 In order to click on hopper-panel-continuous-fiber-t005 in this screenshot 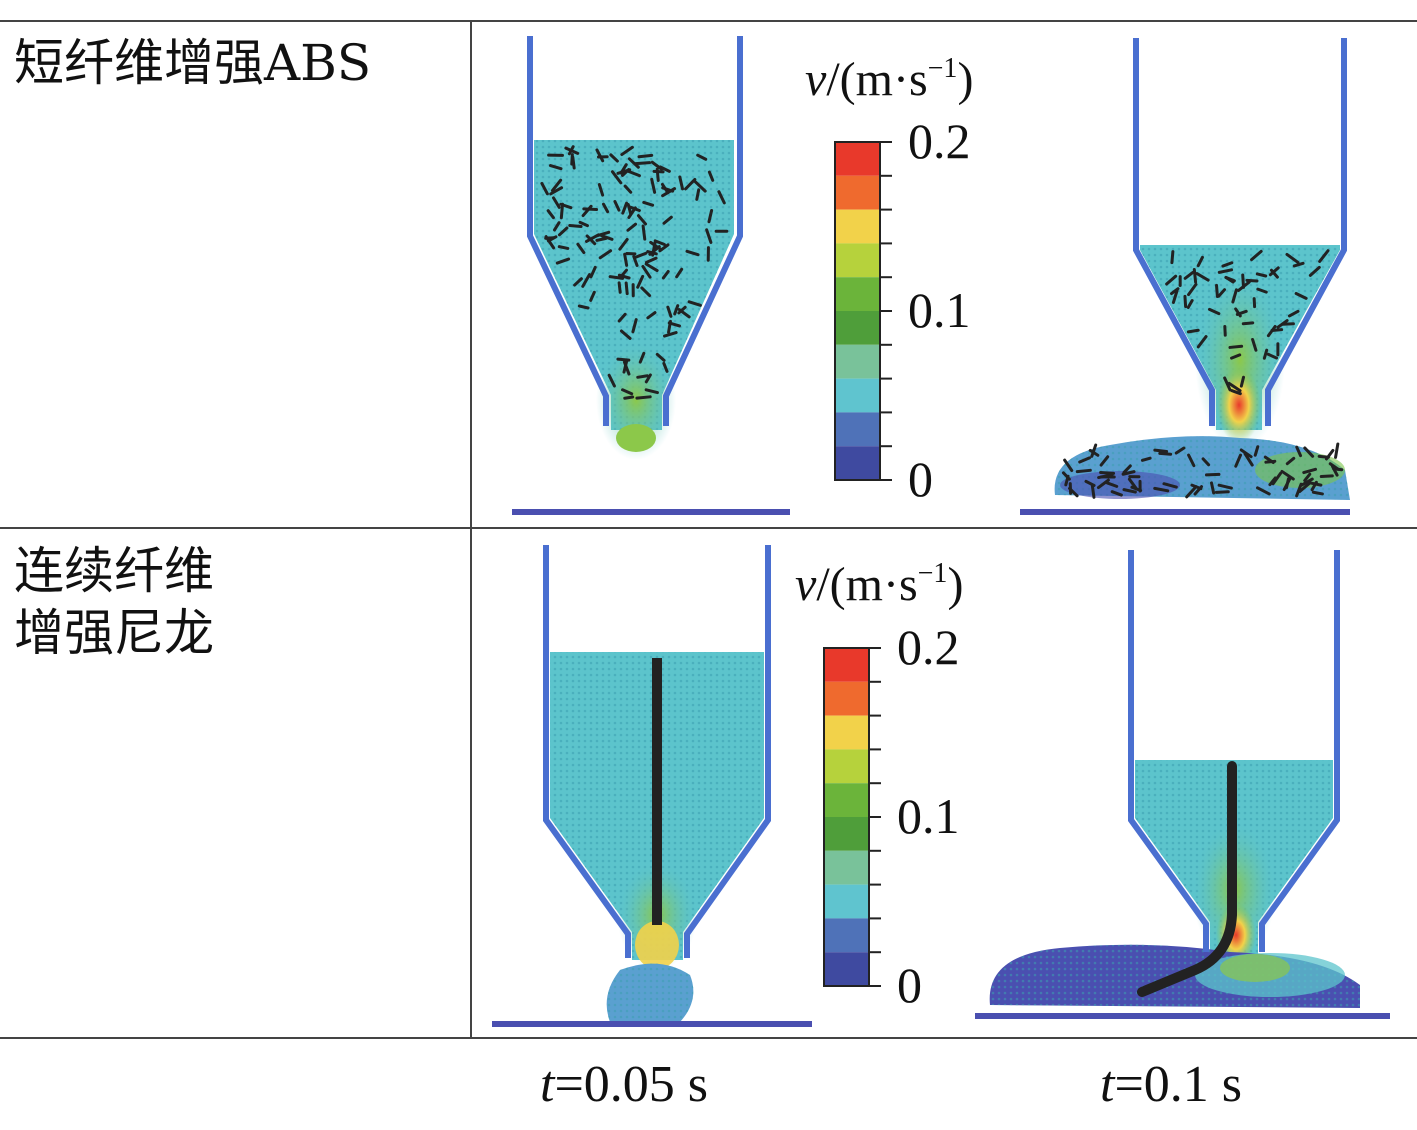, I will do `click(652, 786)`.